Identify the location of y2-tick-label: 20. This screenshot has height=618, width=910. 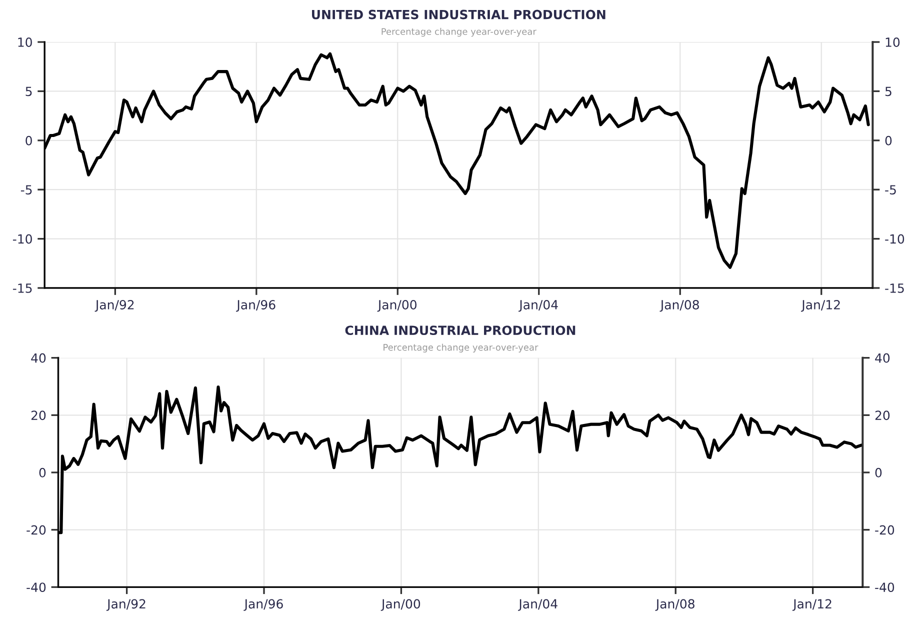
(882, 415).